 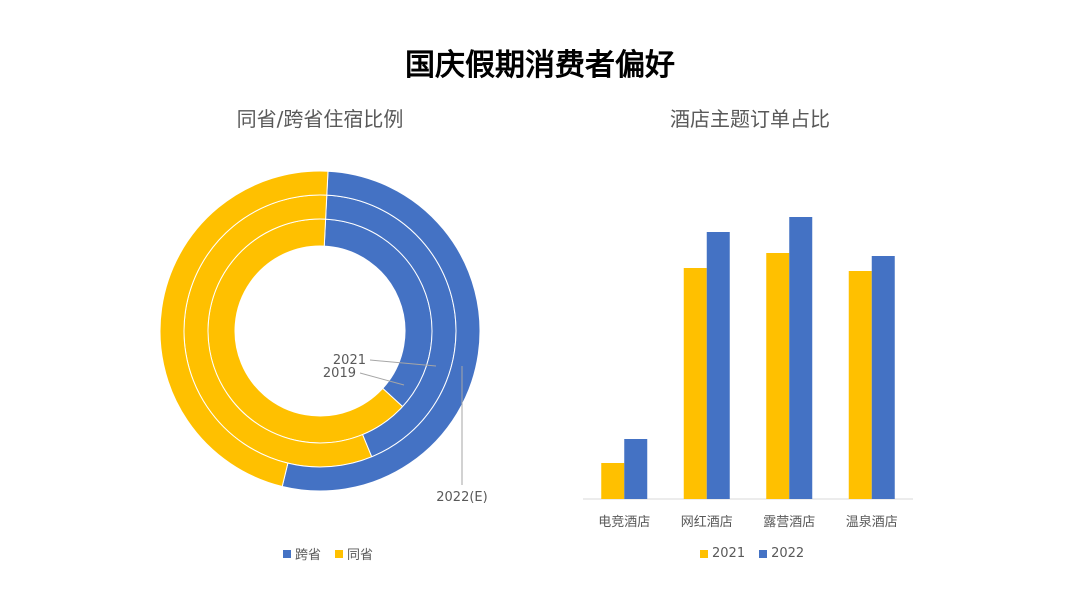 What do you see at coordinates (308, 555) in the screenshot?
I see `legend-label-cross-province: 跨省` at bounding box center [308, 555].